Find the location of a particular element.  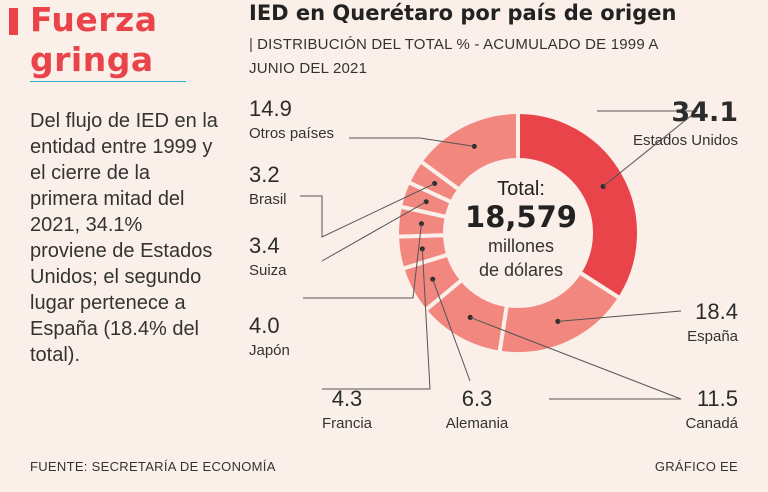

headline-accent-bar is located at coordinates (13, 21).